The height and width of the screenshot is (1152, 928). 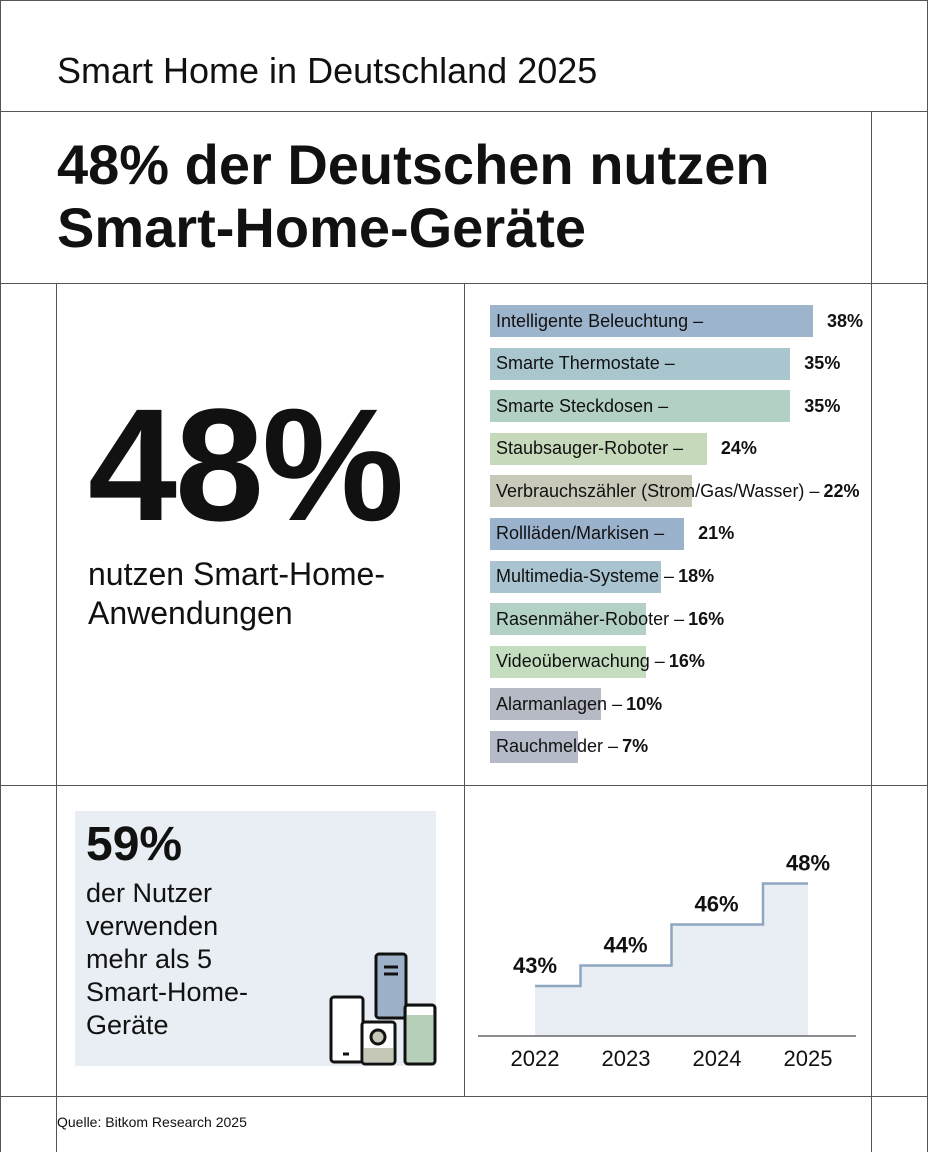 I want to click on bar-label: Smarte Thermostate –, so click(x=585, y=363).